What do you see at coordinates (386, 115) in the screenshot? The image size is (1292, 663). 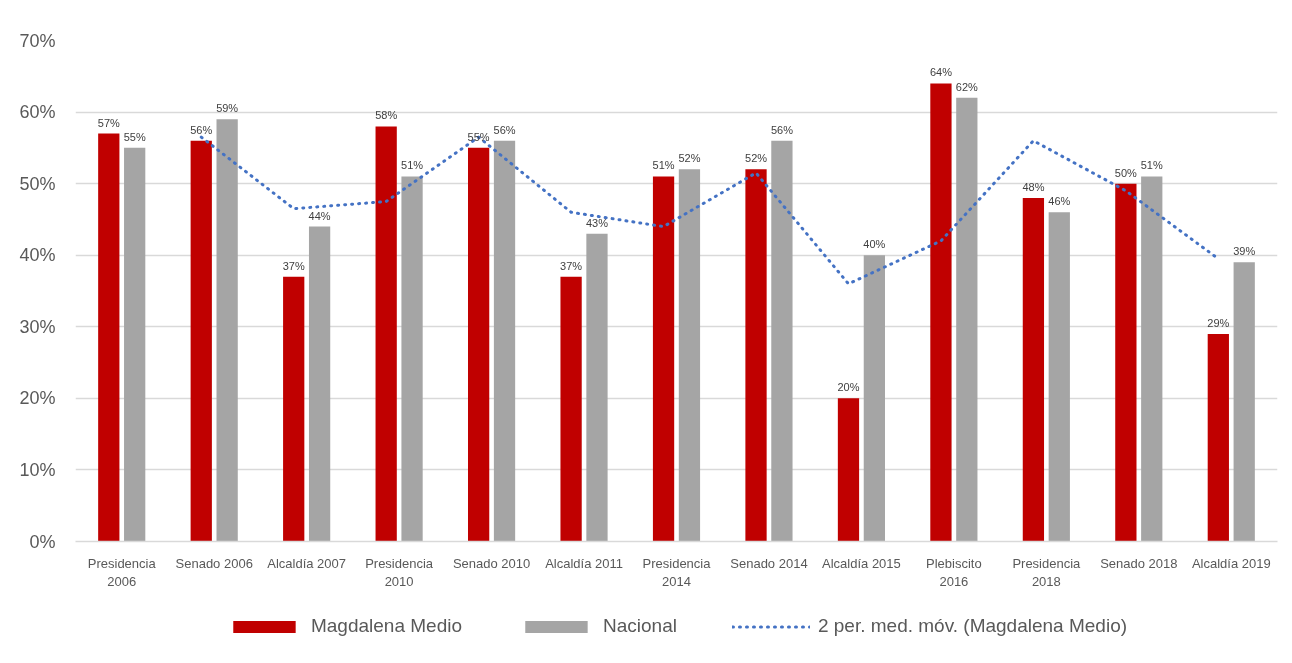 I see `data-label: 58%` at bounding box center [386, 115].